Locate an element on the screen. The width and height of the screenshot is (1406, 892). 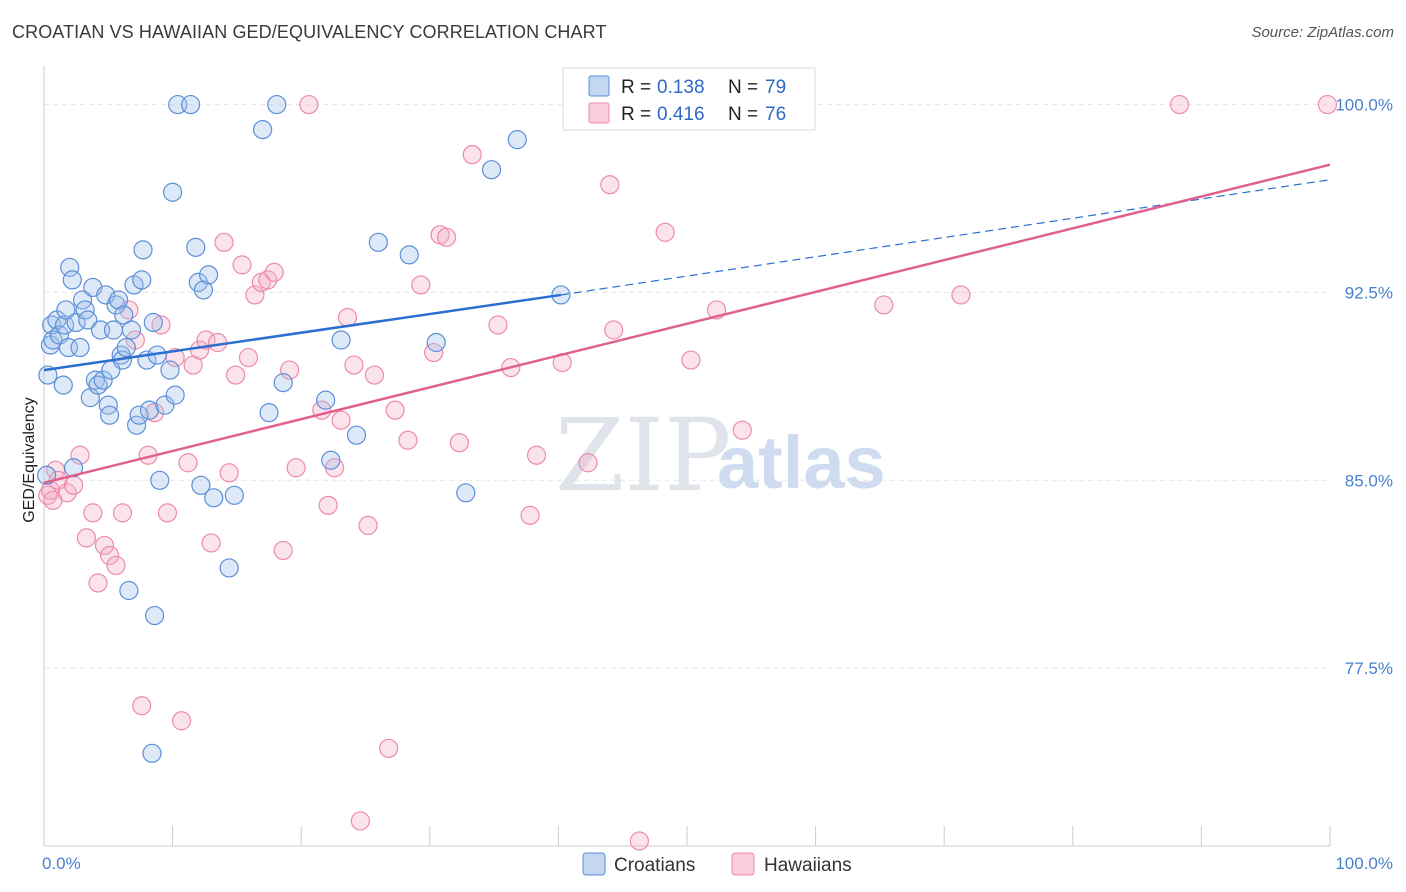
legend-n-label-hawaiians: N = is located at coordinates (743, 114).